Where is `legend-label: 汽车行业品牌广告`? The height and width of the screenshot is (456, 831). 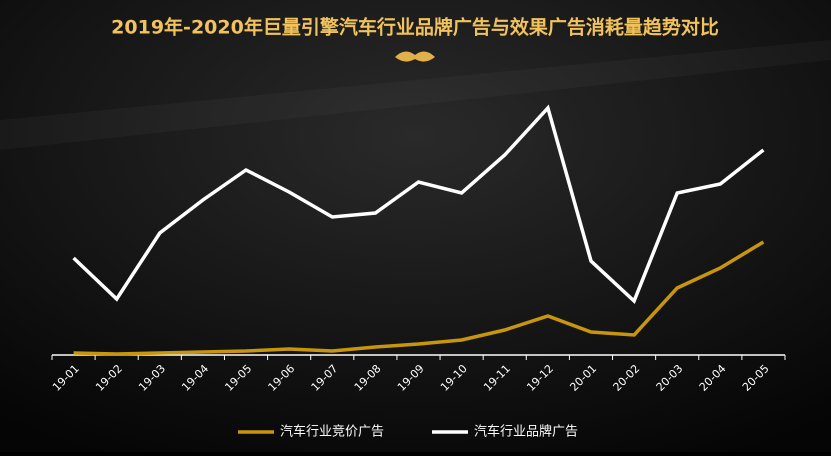
legend-label: 汽车行业品牌广告 is located at coordinates (526, 432).